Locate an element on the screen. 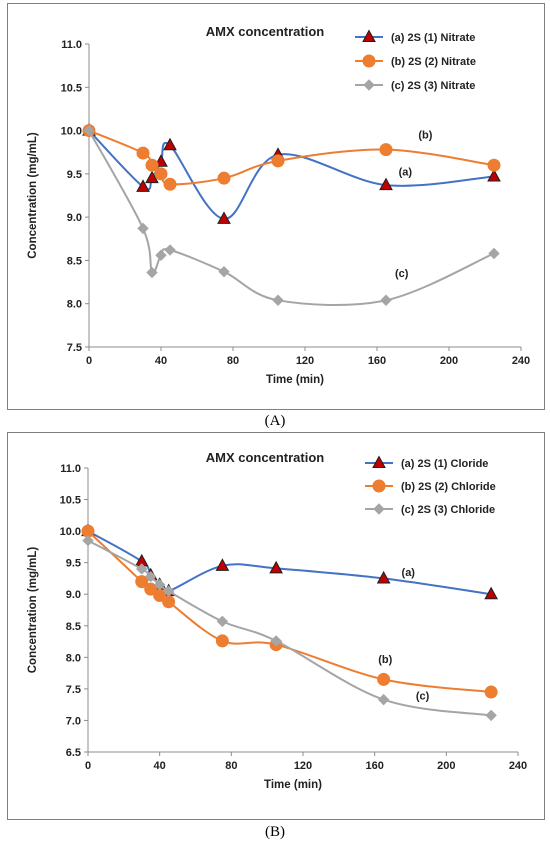 The width and height of the screenshot is (550, 848). x-tick-label: 120 is located at coordinates (305, 361).